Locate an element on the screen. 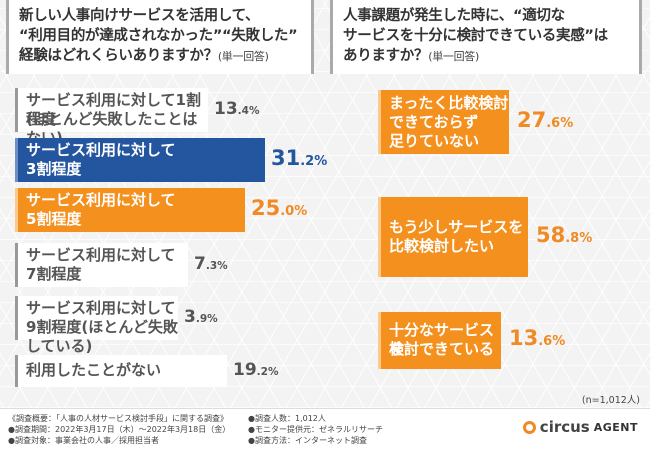 The image size is (650, 450). left-bar-label-0-0: サービス利用に対して1割程度 is located at coordinates (113, 109).